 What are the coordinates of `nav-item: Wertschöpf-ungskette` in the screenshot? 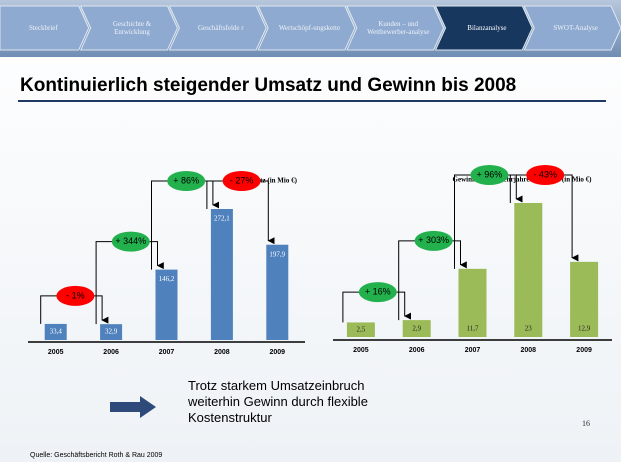 It's located at (309, 28).